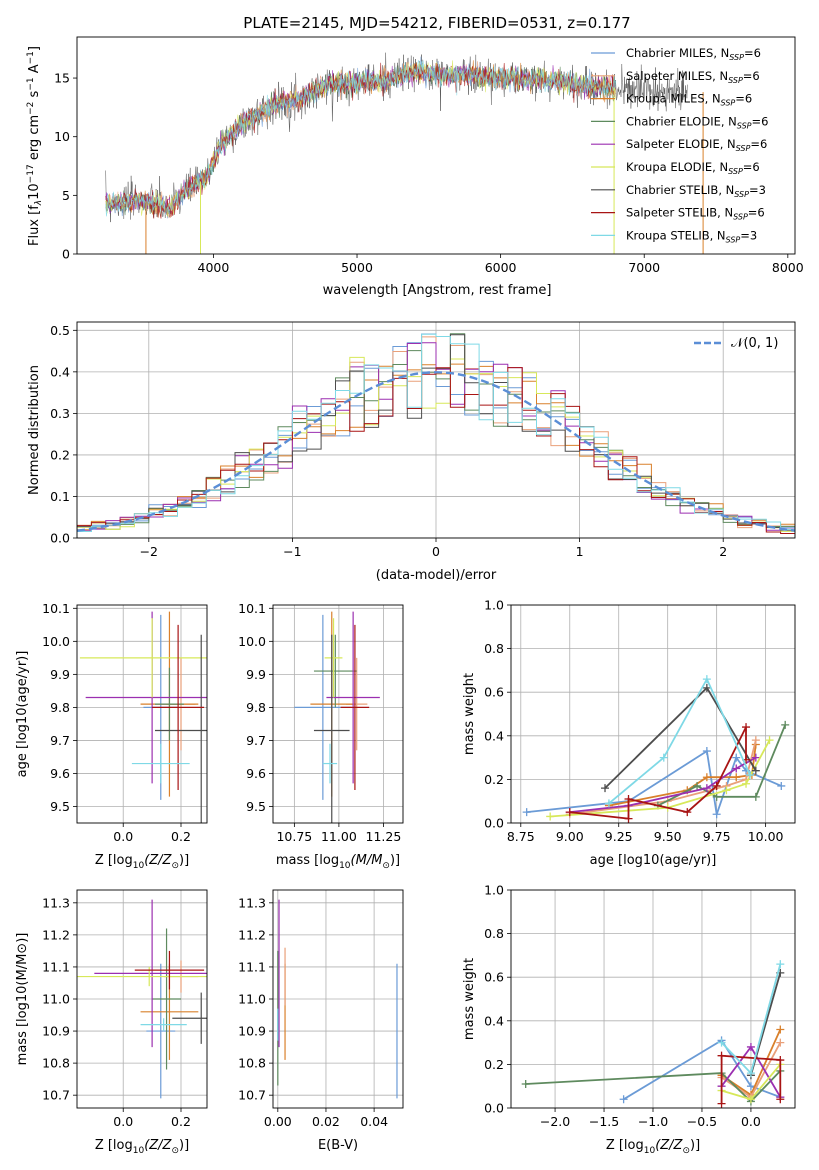  I want to click on y-axis-label: age [log10(age/yr)], so click(22, 714).